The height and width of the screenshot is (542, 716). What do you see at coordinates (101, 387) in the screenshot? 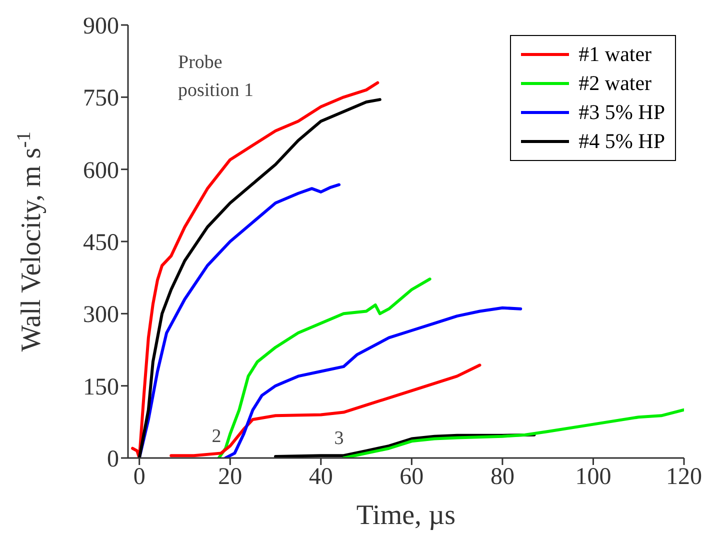
I see `y-tick-label: 150` at bounding box center [101, 387].